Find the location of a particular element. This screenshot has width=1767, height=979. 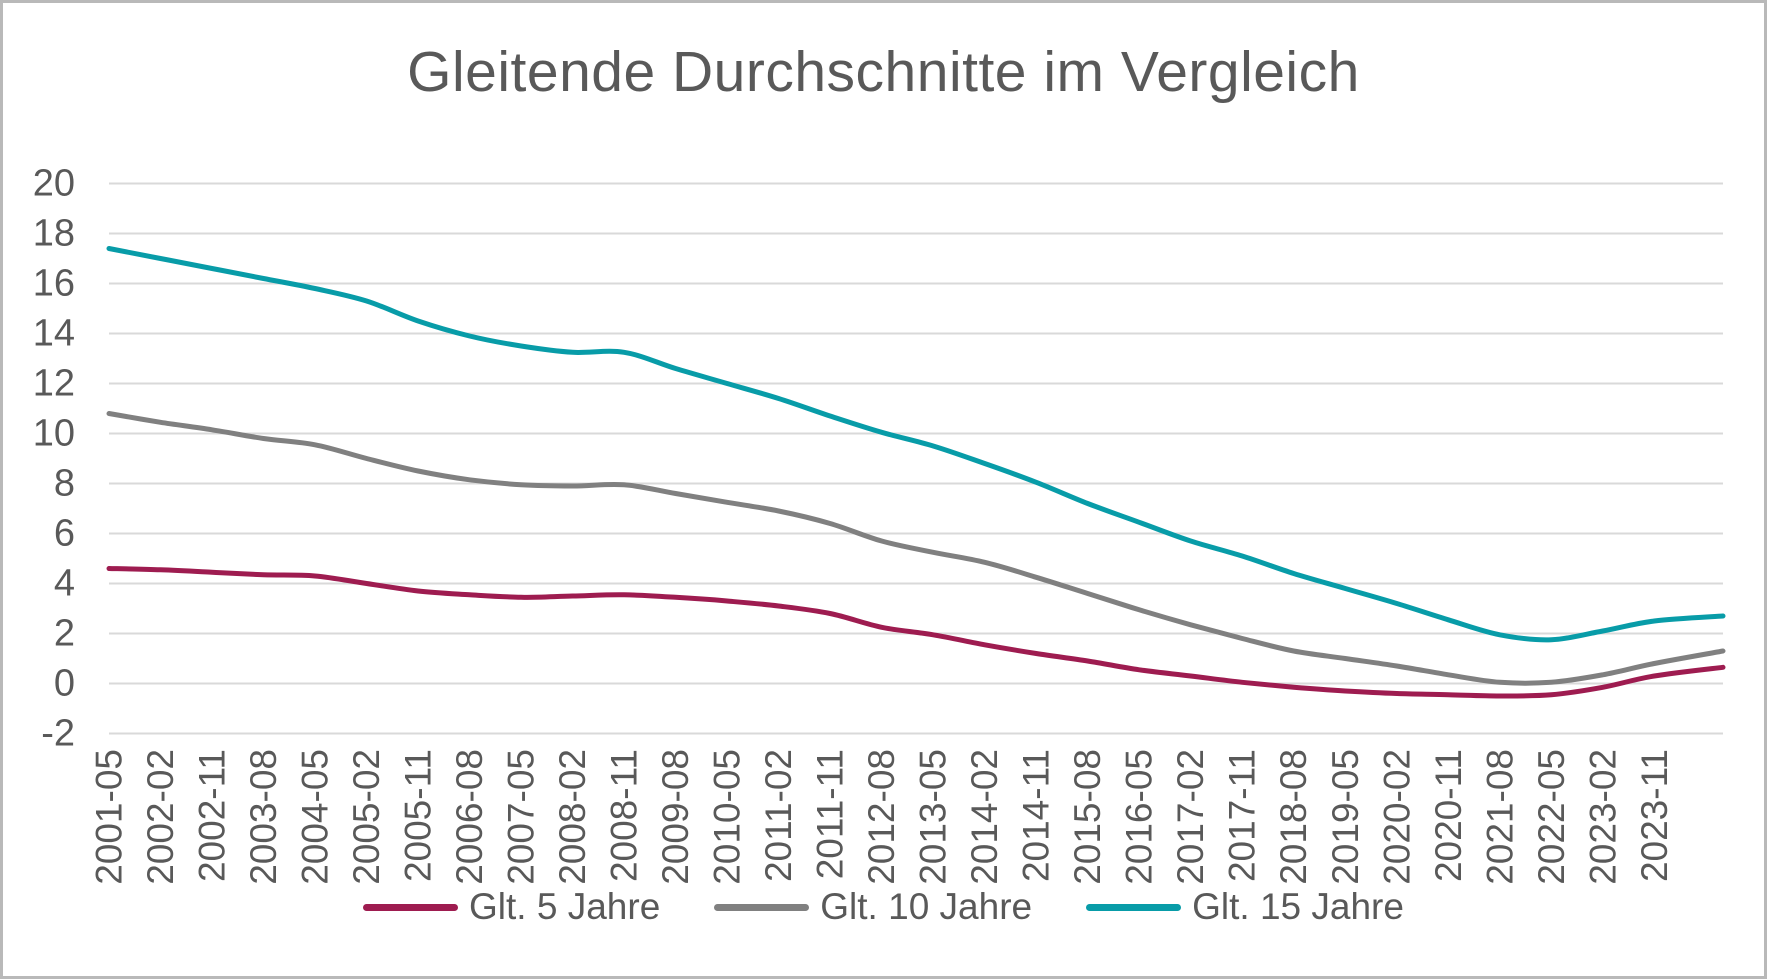

y-tick-label: 4 is located at coordinates (64, 584).